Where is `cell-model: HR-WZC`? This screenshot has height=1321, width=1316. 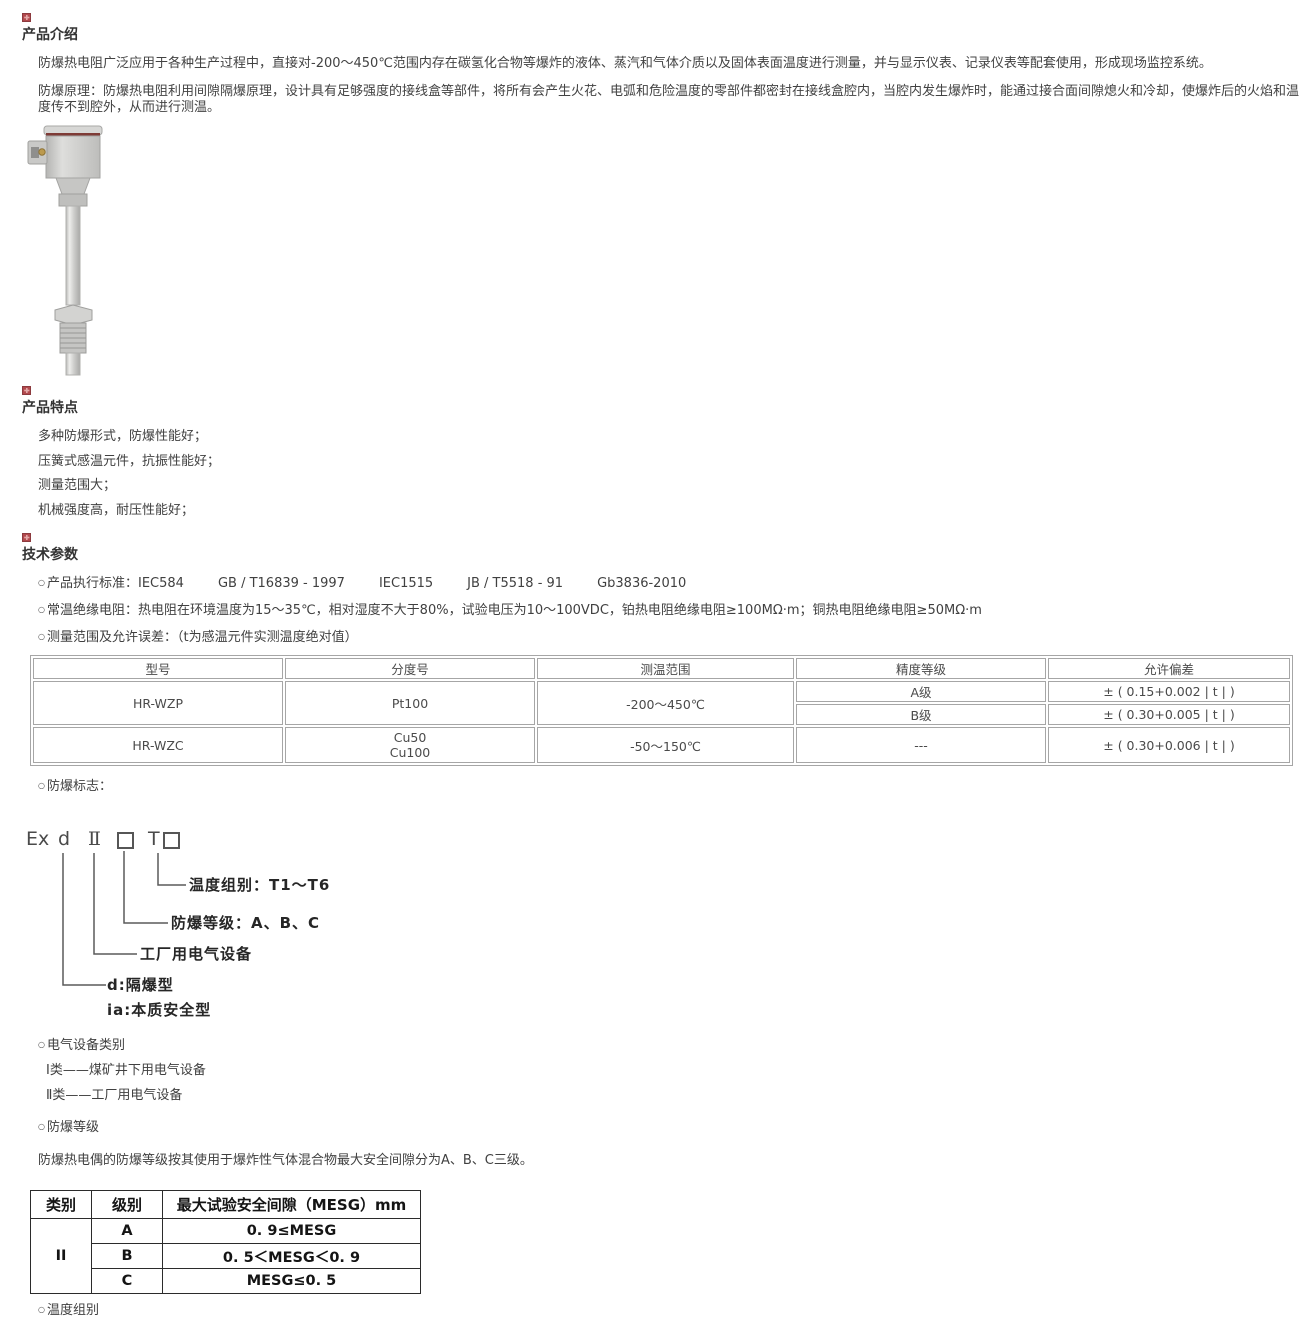 cell-model: HR-WZC is located at coordinates (158, 745).